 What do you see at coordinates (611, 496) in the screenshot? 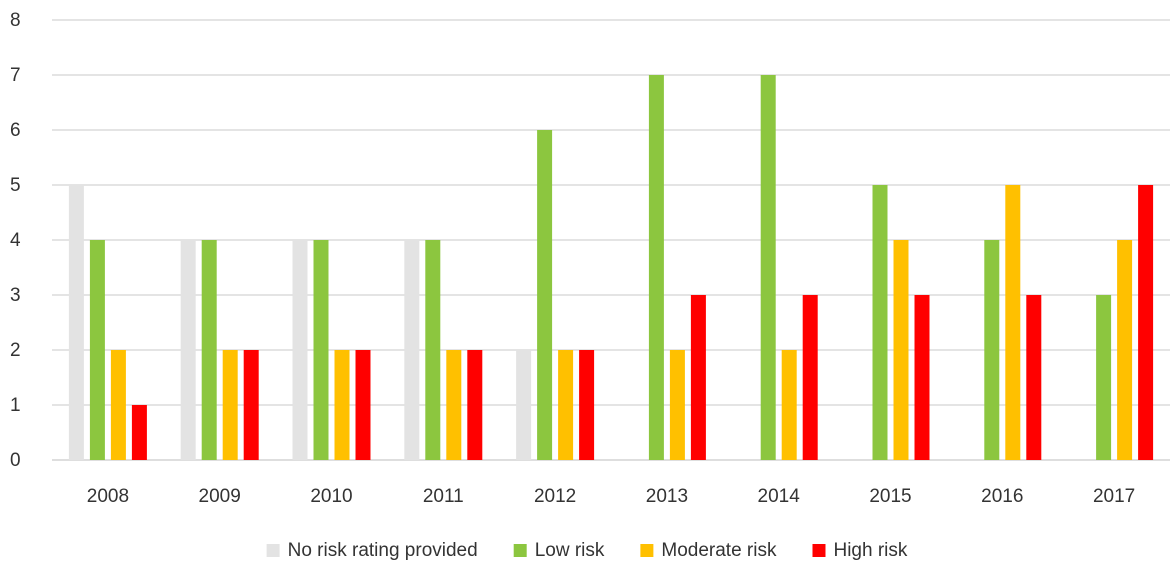
I see `x-axis-ticks: 2008 2009 2010 2011 2012 2013 2014 2015 2016 2017` at bounding box center [611, 496].